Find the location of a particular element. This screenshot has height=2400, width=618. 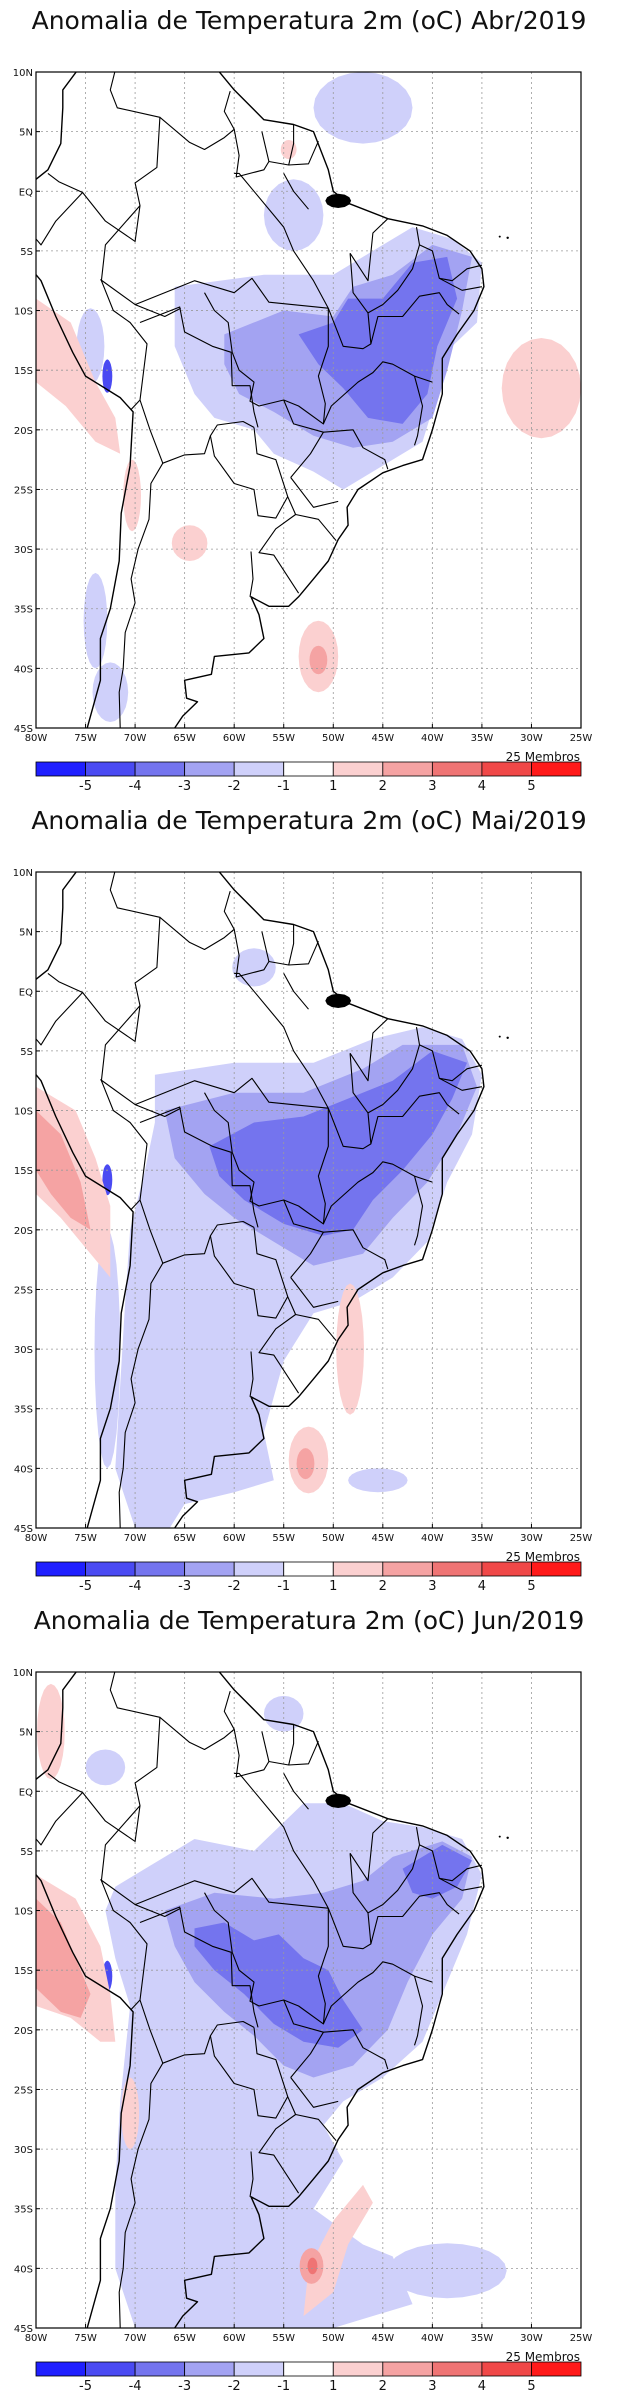

anomaly-region-neg1 is located at coordinates (378, 1480).